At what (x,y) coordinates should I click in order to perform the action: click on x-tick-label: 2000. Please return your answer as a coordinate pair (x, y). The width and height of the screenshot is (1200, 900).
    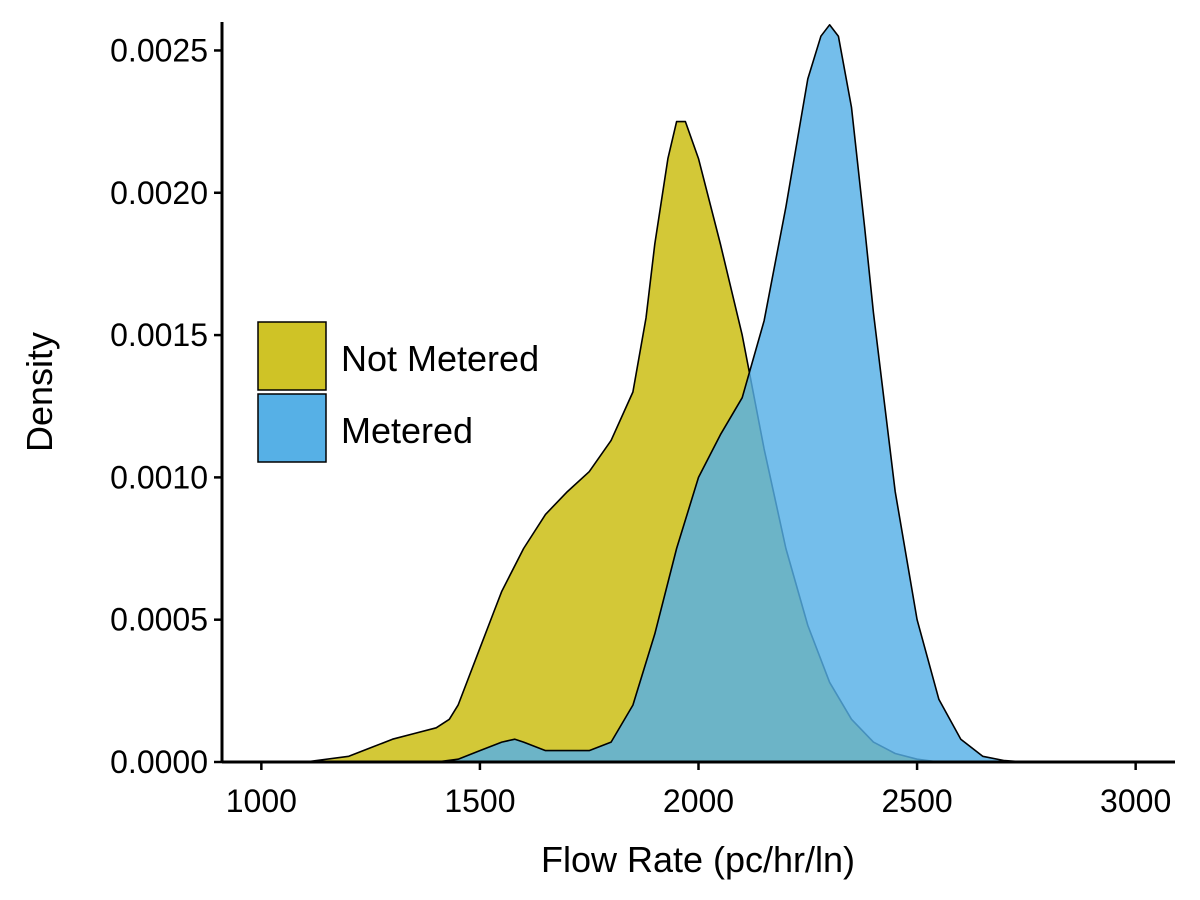
    Looking at the image, I should click on (698, 801).